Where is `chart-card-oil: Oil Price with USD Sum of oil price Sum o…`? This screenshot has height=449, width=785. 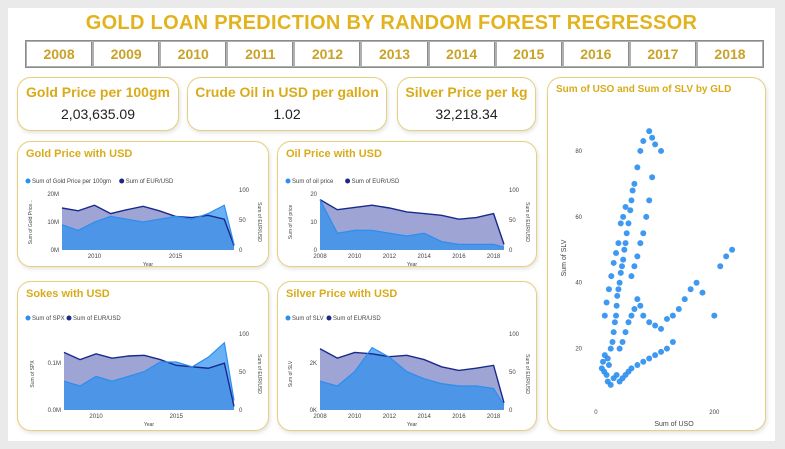 chart-card-oil: Oil Price with USD Sum of oil price Sum o… is located at coordinates (407, 204).